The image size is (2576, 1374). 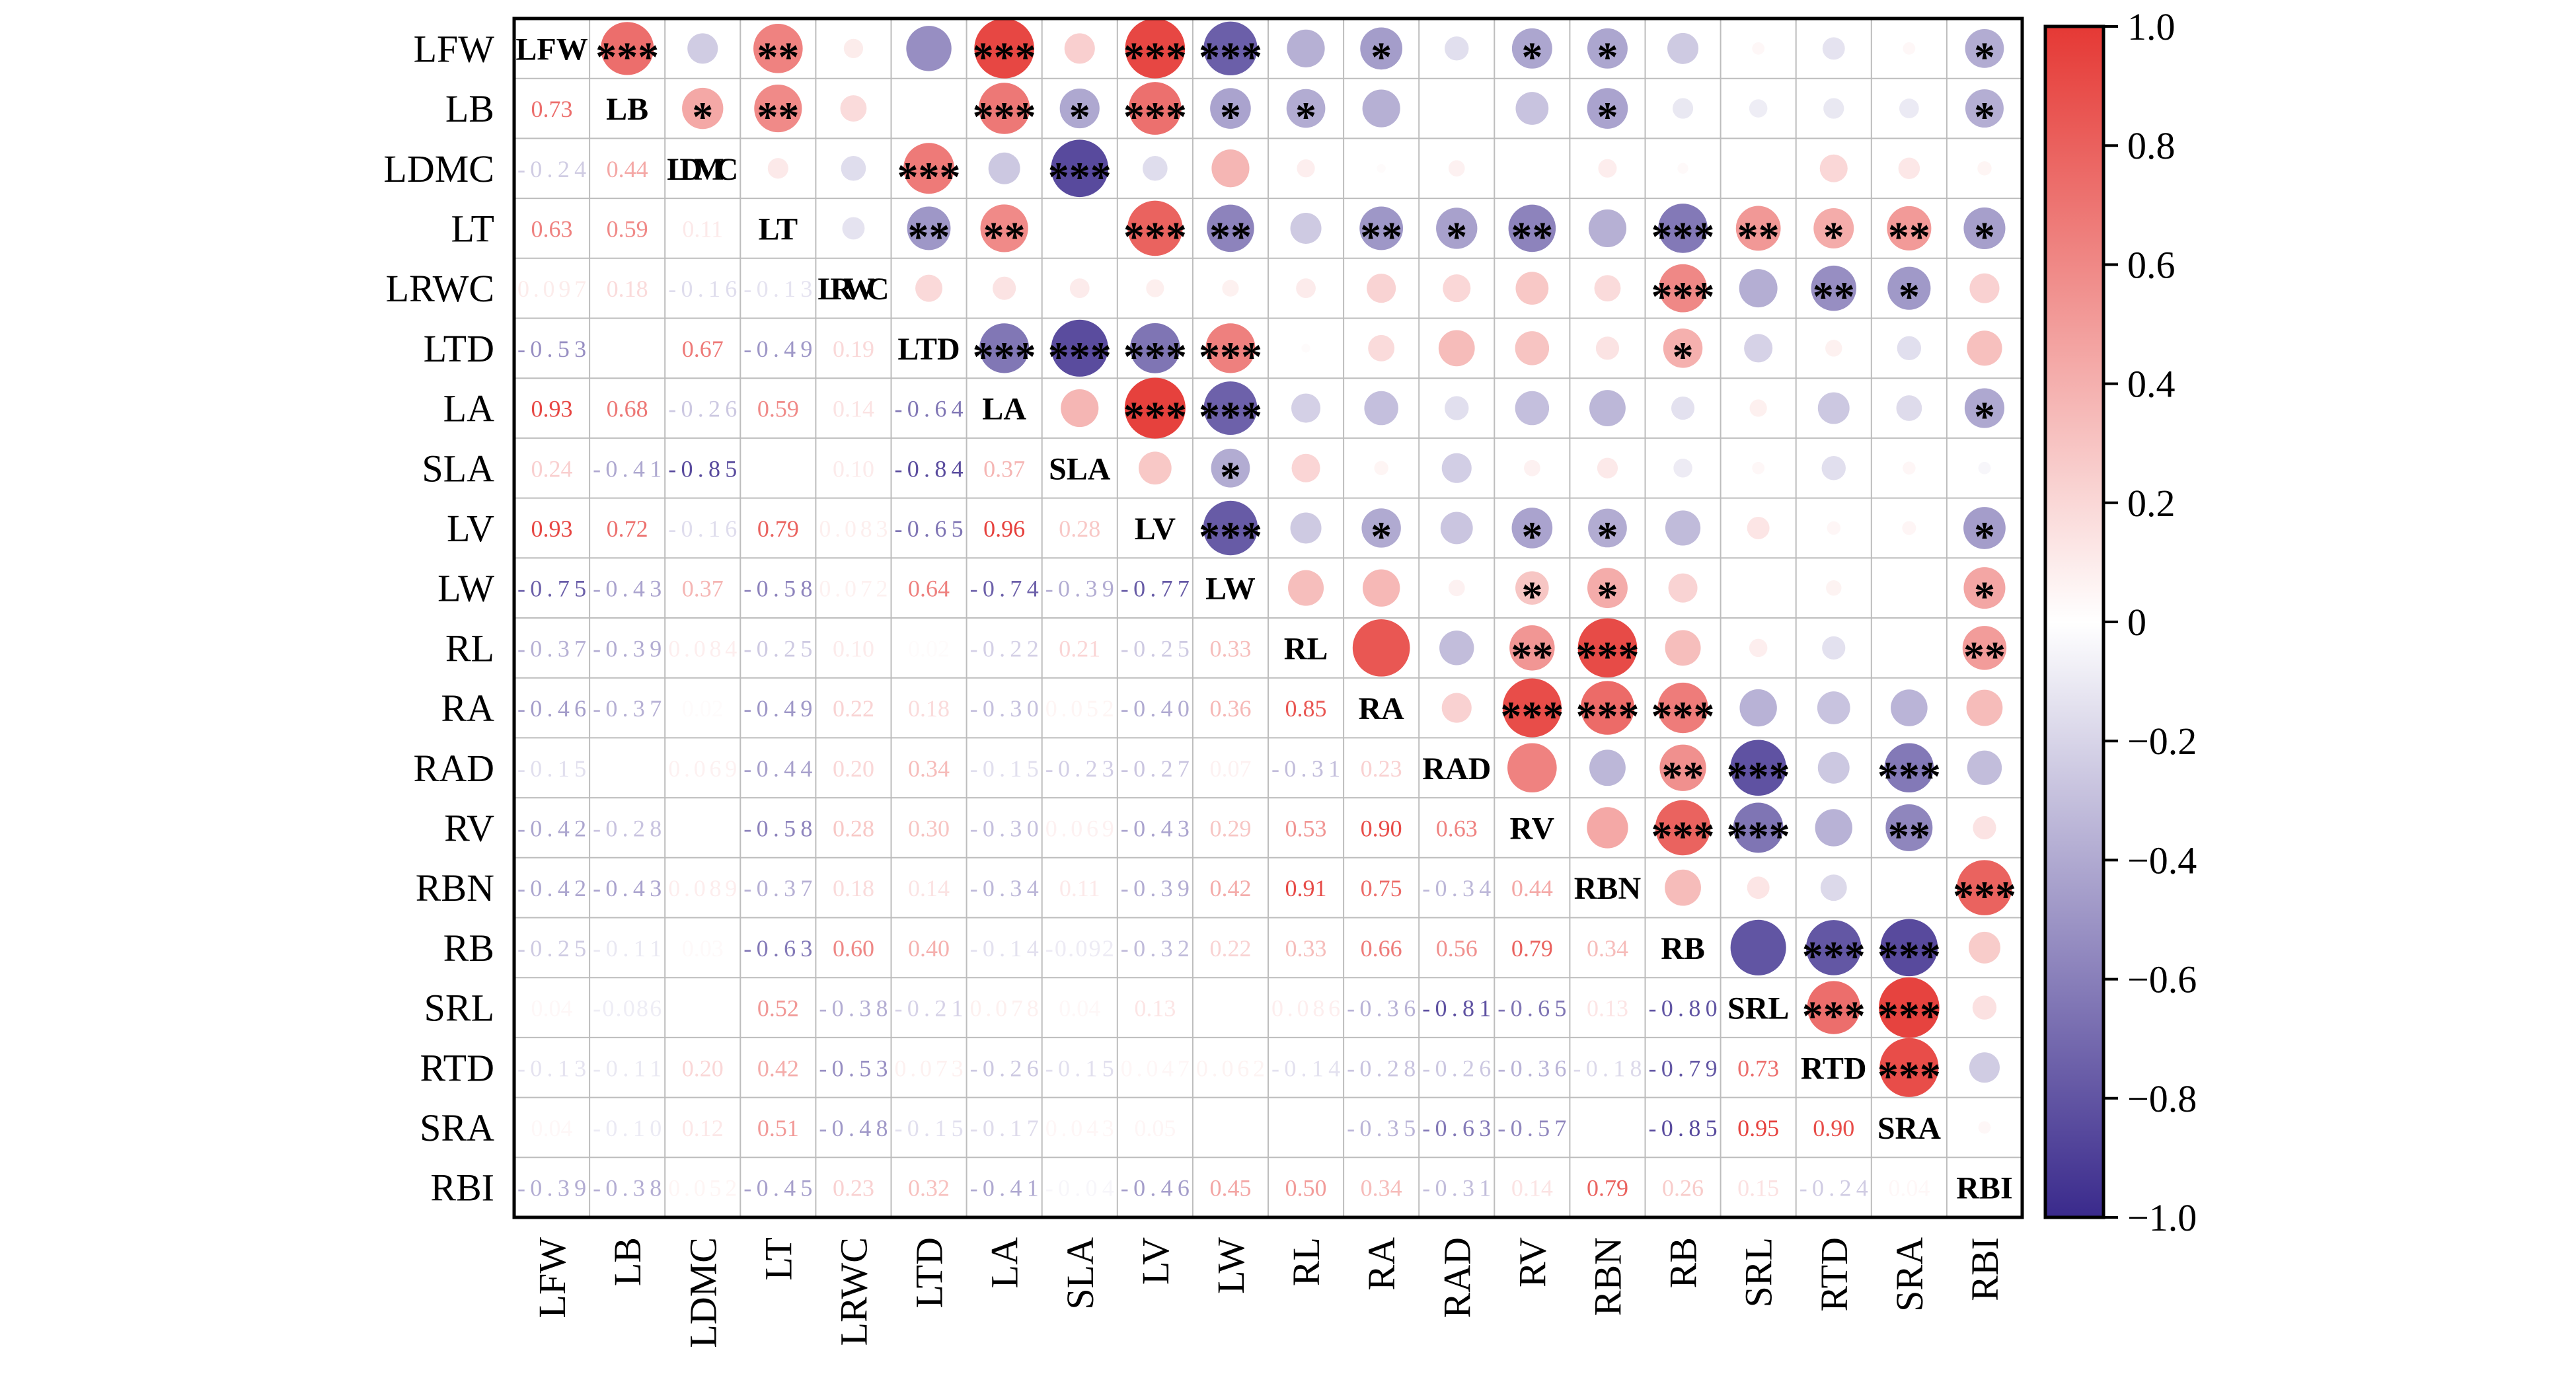 What do you see at coordinates (1080, 1273) in the screenshot?
I see `x-axis-label: SLA` at bounding box center [1080, 1273].